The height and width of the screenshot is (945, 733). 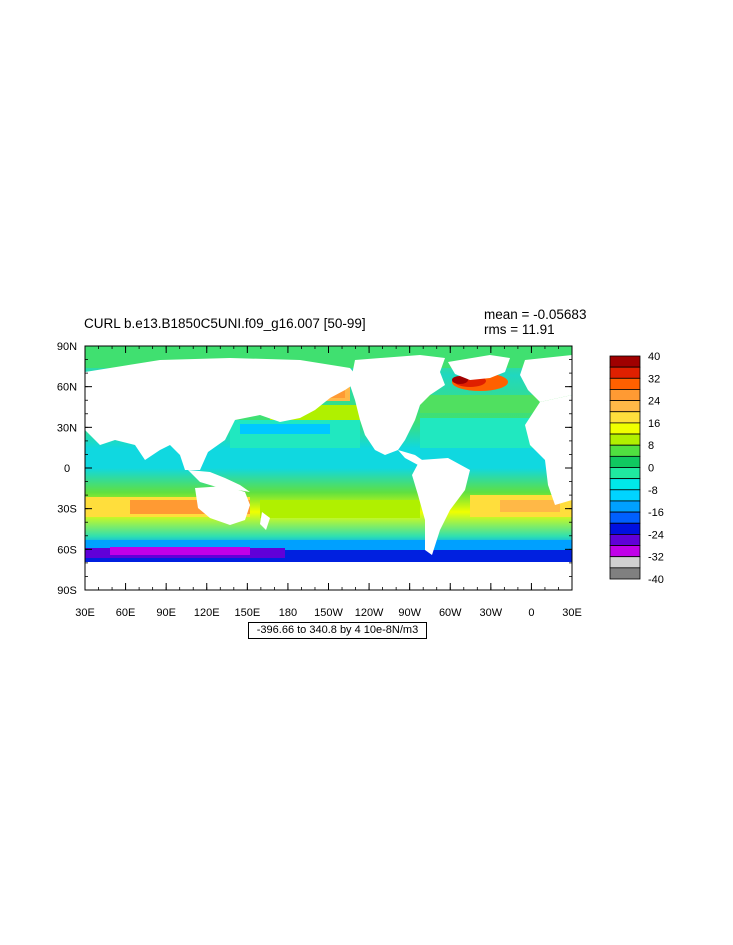 What do you see at coordinates (651, 446) in the screenshot?
I see `colorbar-label: 8` at bounding box center [651, 446].